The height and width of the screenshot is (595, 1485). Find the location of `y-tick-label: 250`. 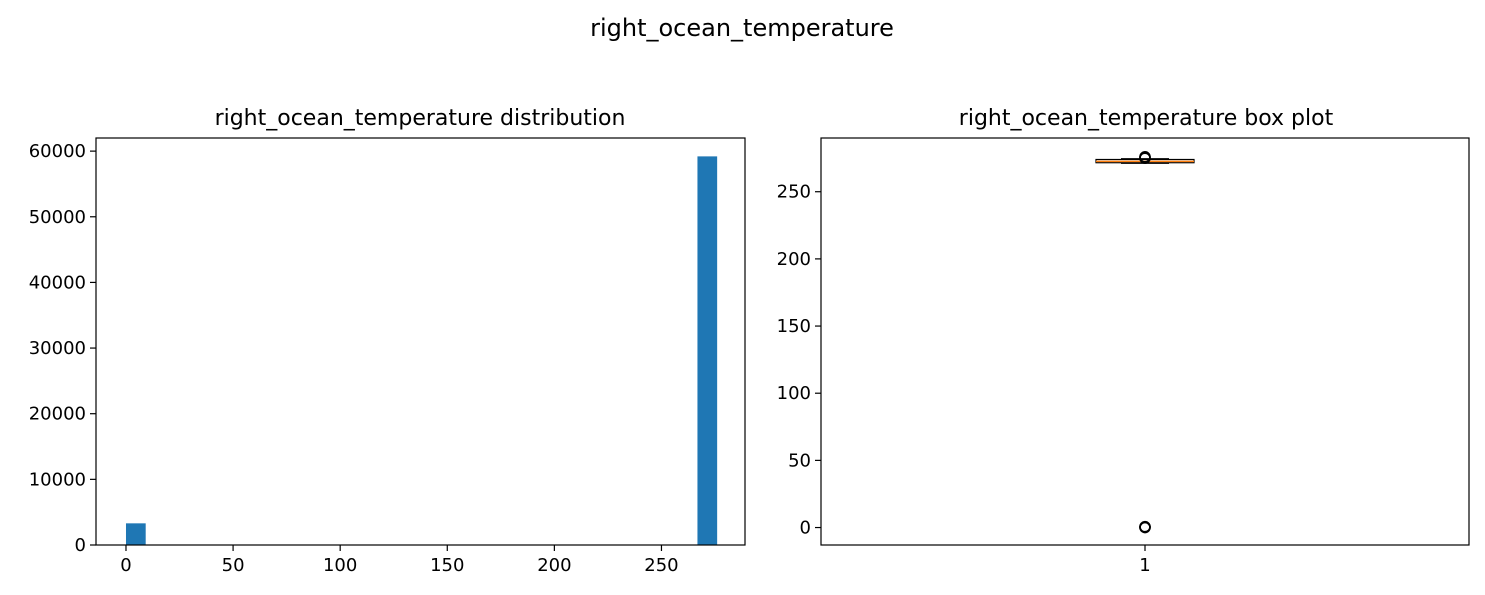

y-tick-label: 250 is located at coordinates (794, 192).